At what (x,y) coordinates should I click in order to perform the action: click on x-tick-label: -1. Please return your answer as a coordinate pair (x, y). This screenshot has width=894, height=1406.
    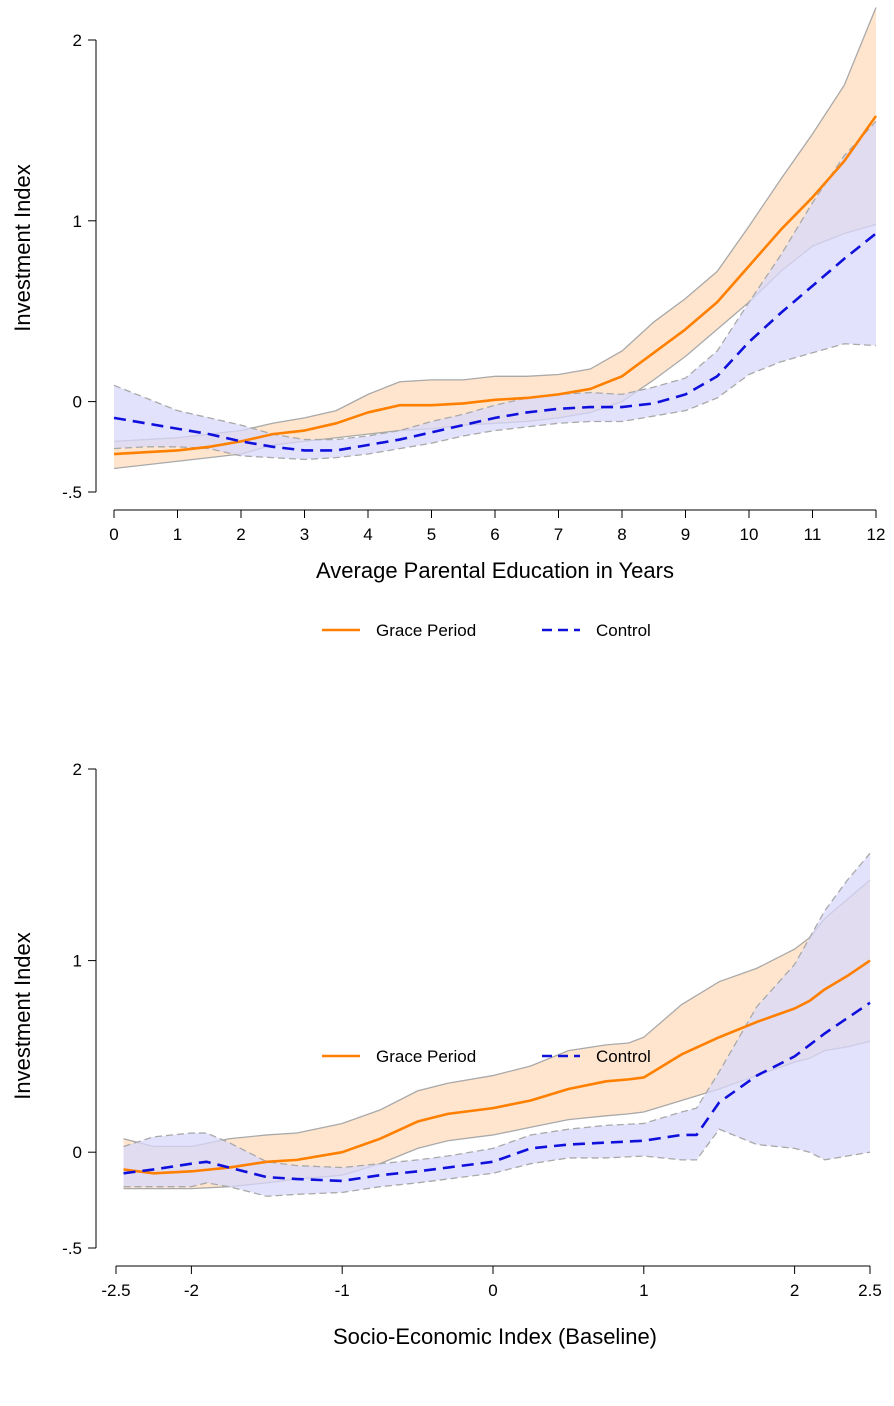
    Looking at the image, I should click on (342, 1290).